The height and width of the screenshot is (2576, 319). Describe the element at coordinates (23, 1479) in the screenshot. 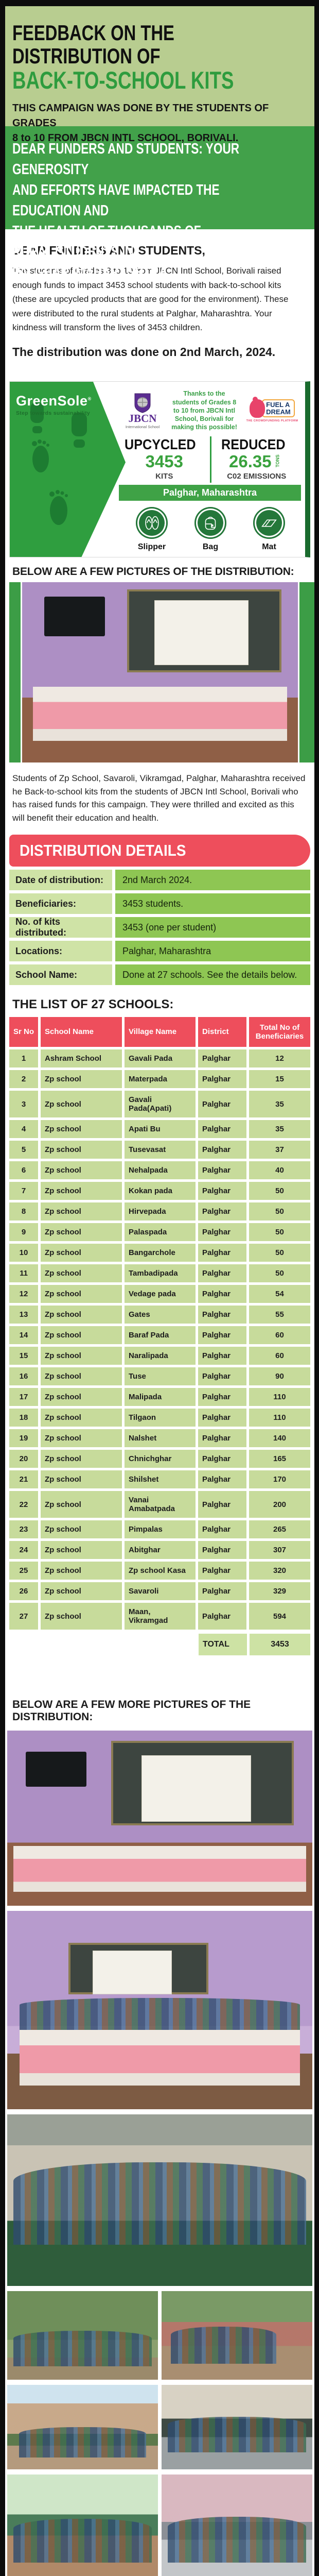

I see `table-cell: 21` at that location.